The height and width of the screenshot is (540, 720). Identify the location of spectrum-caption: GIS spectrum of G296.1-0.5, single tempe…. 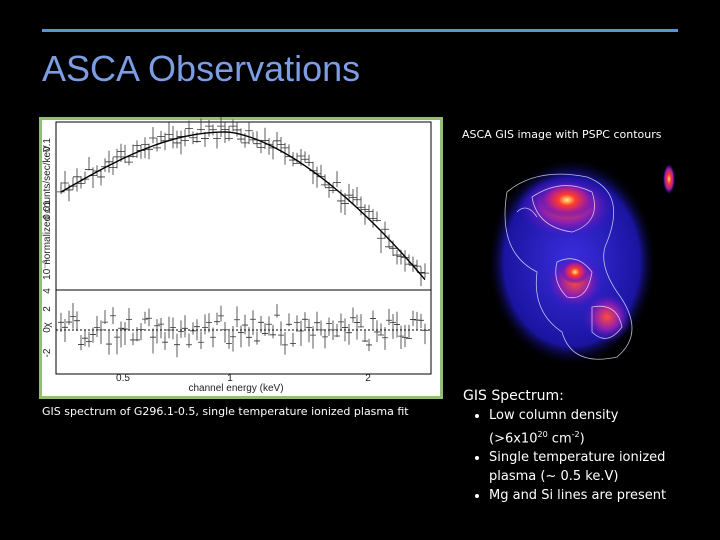
(225, 411).